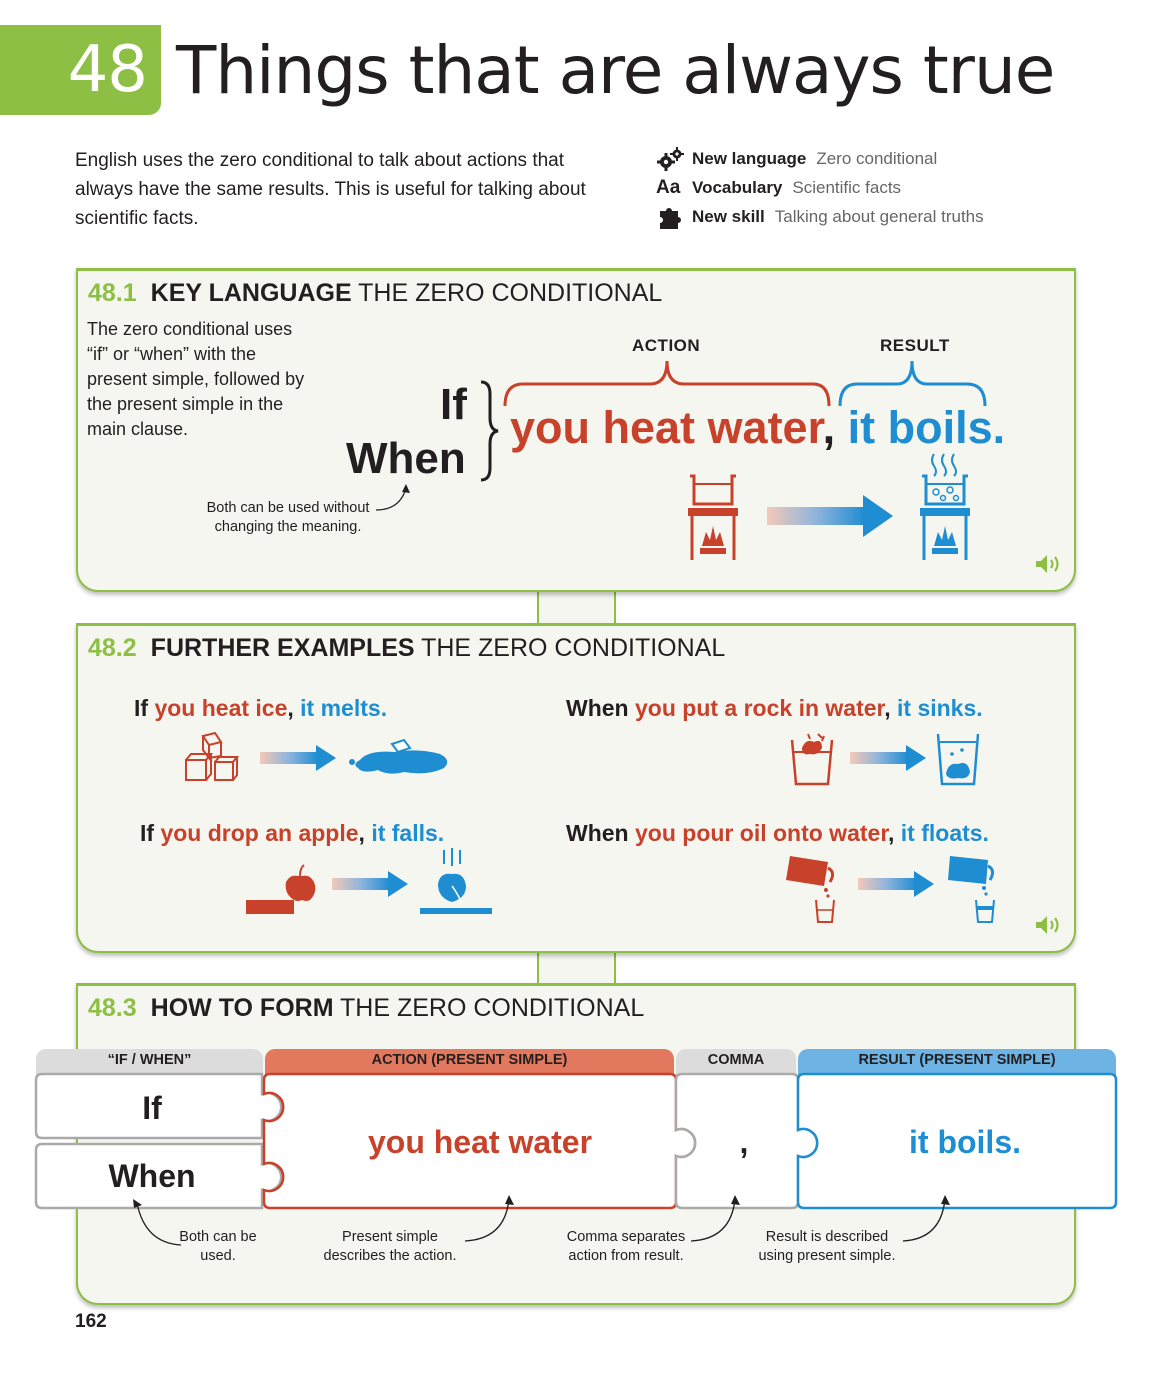 This screenshot has width=1152, height=1376. Describe the element at coordinates (242, 1008) in the screenshot. I see `heading-bold: HOW TO FORM` at that location.